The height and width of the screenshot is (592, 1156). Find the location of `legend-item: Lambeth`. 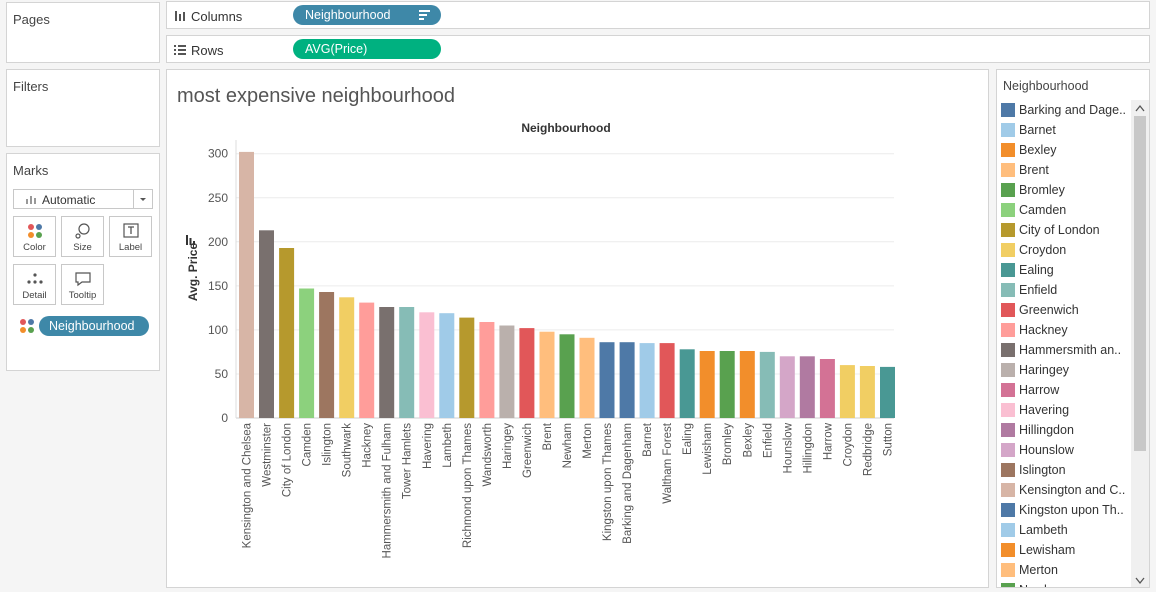

legend-item: Lambeth is located at coordinates (1063, 530).